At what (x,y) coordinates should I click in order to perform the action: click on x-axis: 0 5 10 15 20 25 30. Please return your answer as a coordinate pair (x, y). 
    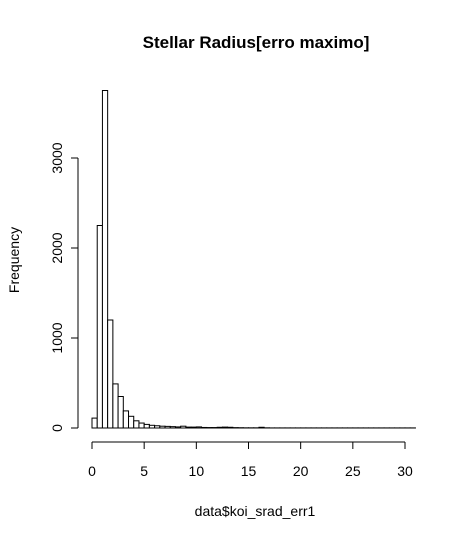
    Looking at the image, I should click on (250, 460).